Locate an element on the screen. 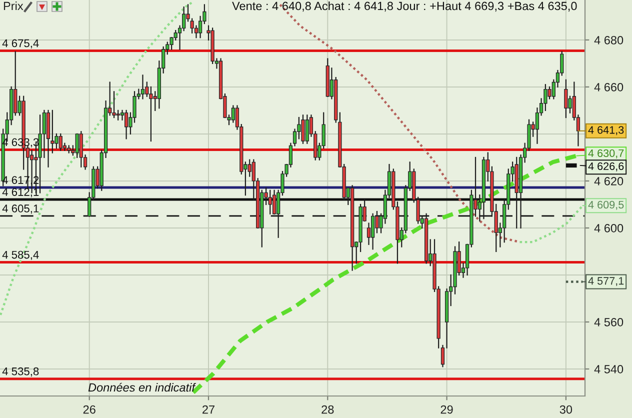 The image size is (632, 418). y-tick-label: 4 540 is located at coordinates (609, 369).